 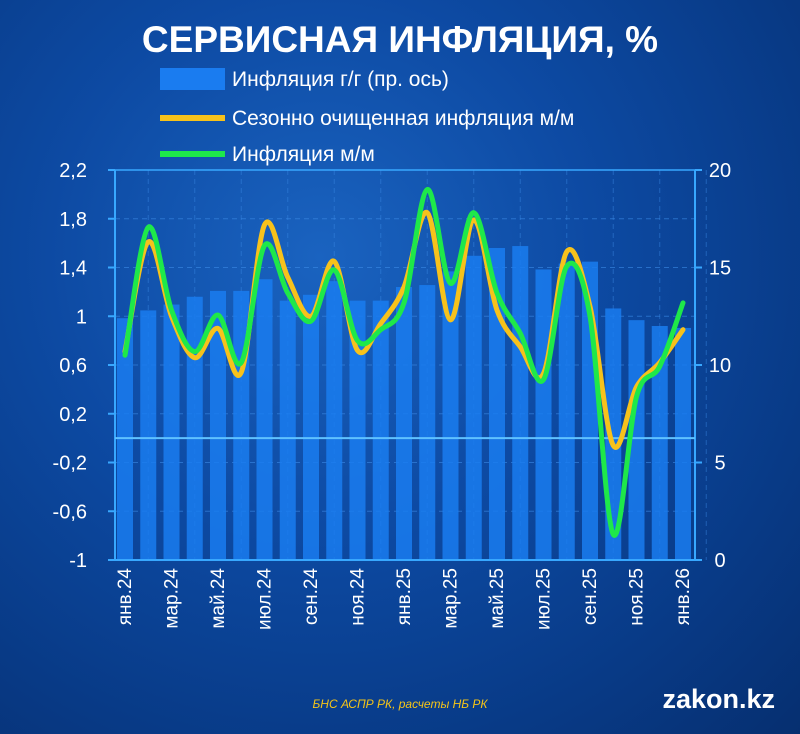 What do you see at coordinates (720, 366) in the screenshot?
I see `right-tick-label: 10` at bounding box center [720, 366].